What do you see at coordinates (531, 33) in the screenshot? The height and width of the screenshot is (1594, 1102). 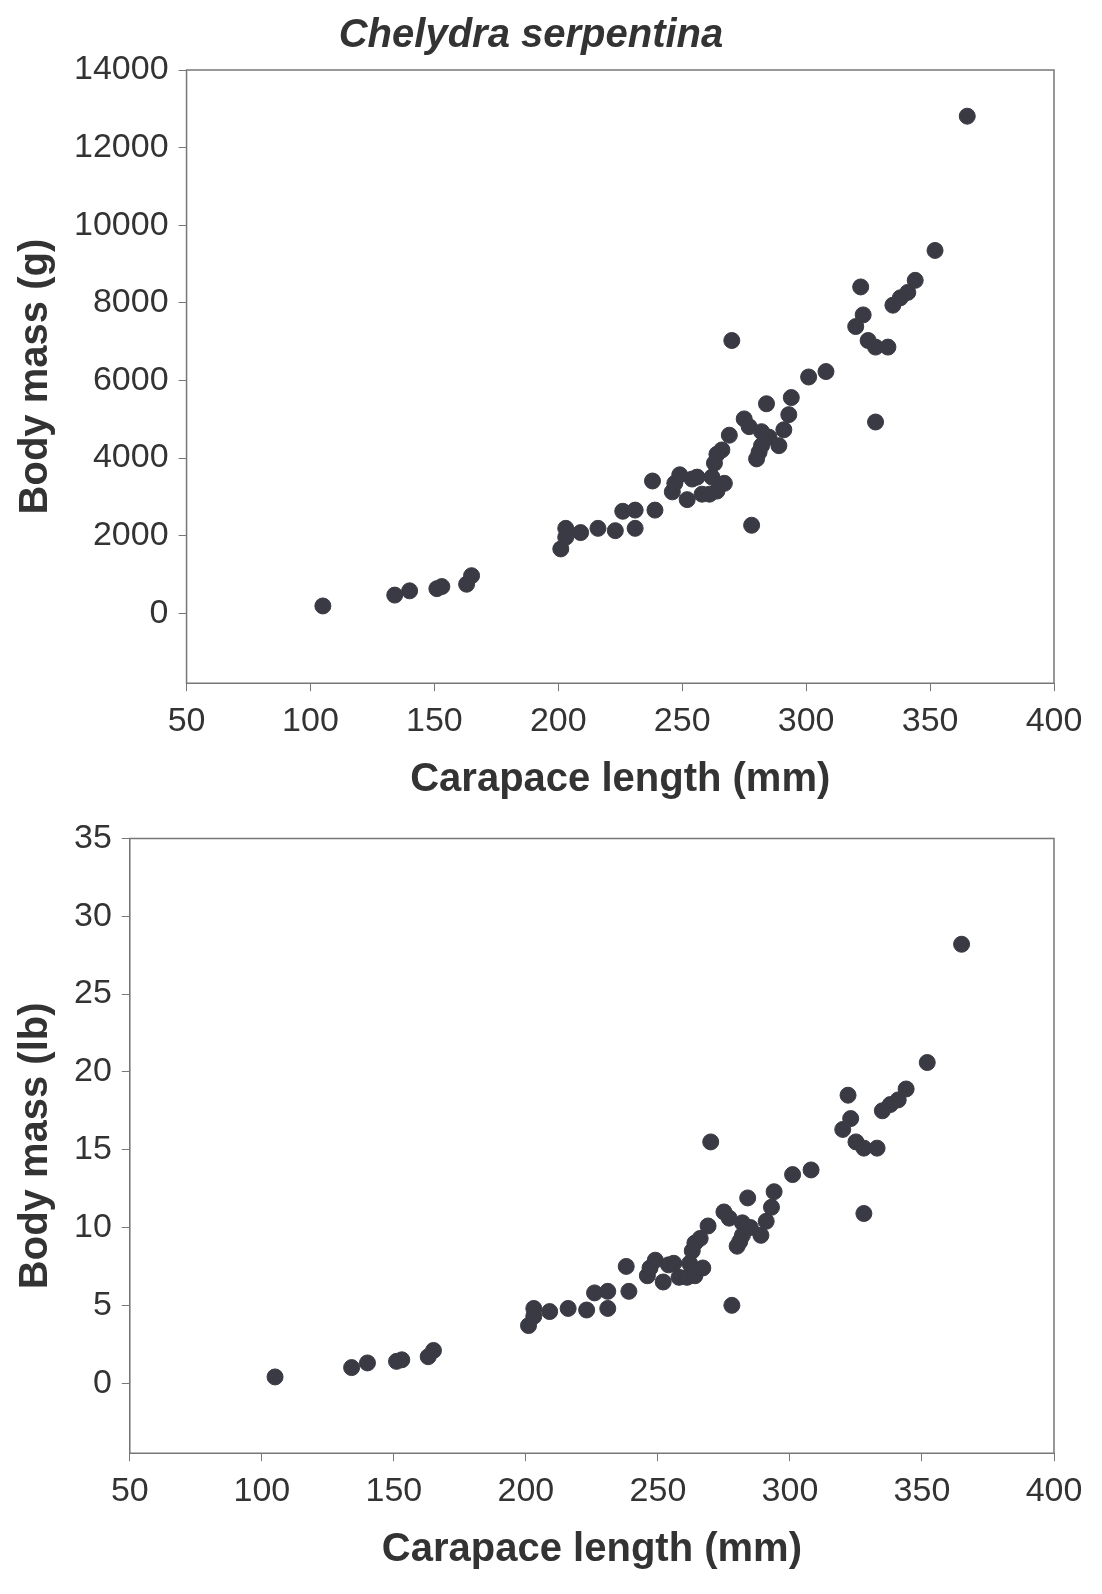 I see `chart-title: Chelydra serpentina` at bounding box center [531, 33].